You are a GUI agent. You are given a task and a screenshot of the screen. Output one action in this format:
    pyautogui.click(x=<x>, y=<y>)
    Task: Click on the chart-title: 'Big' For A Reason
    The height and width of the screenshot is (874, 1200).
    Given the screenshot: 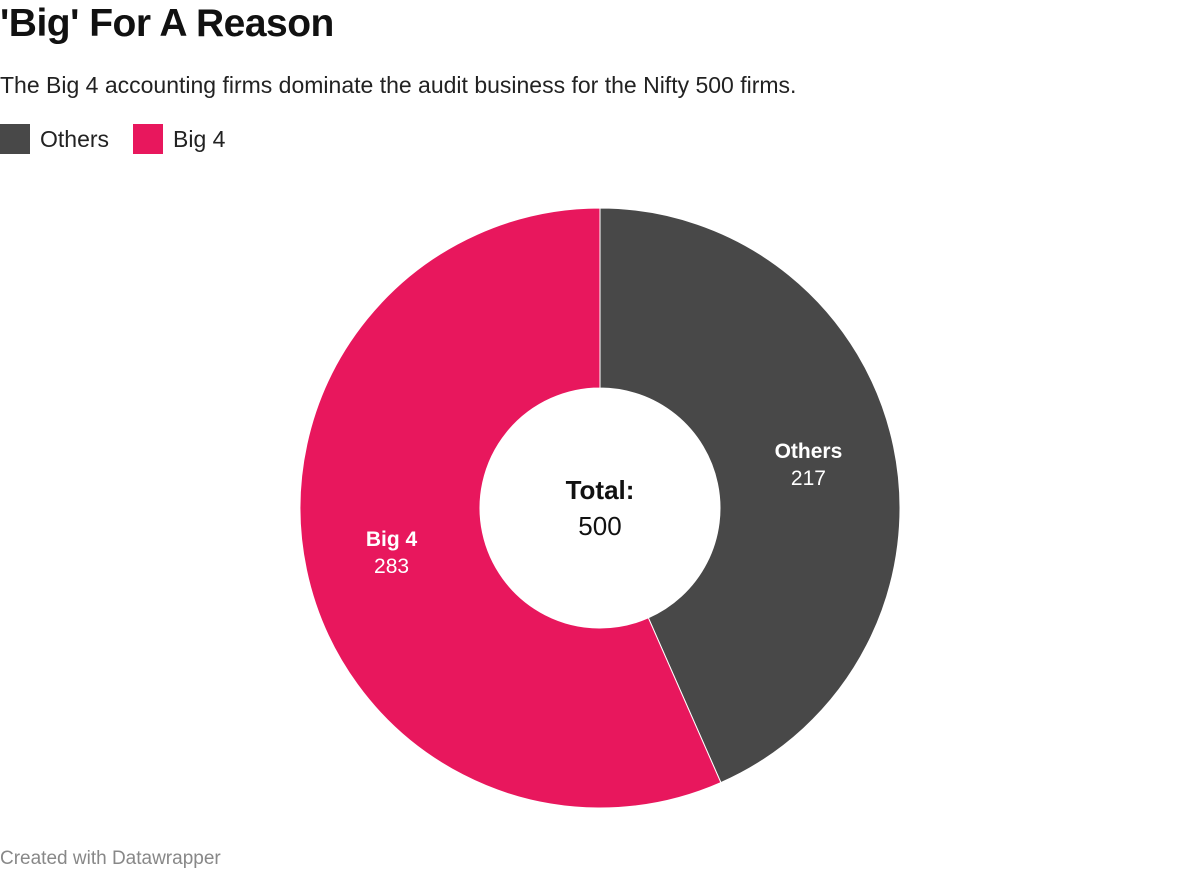 What is the action you would take?
    pyautogui.click(x=167, y=23)
    